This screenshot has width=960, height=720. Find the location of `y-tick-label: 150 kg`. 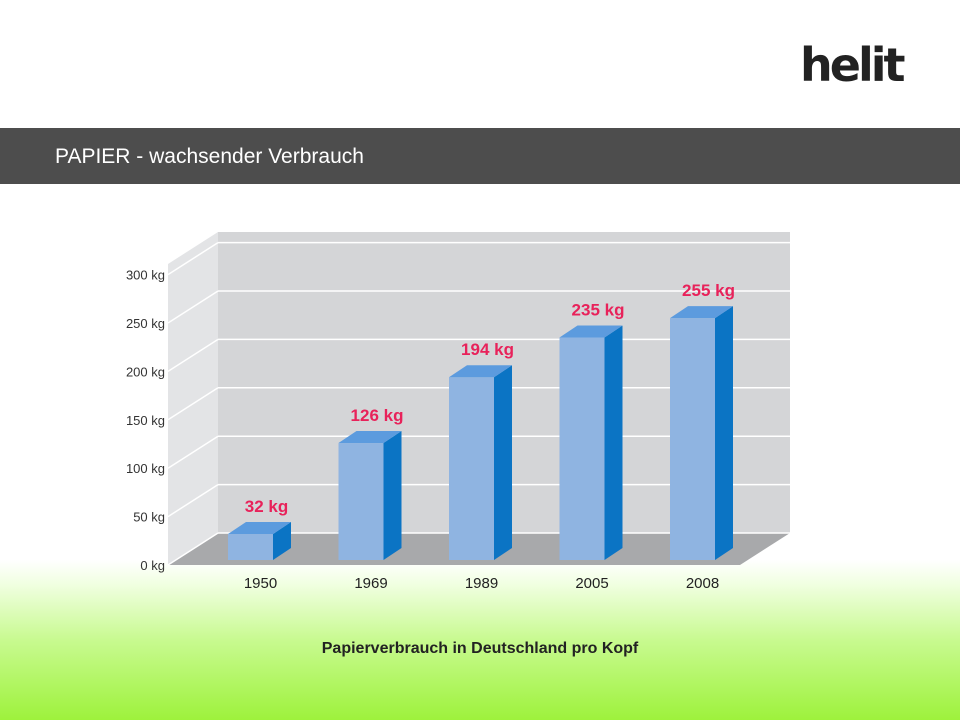

y-tick-label: 150 kg is located at coordinates (145, 420).